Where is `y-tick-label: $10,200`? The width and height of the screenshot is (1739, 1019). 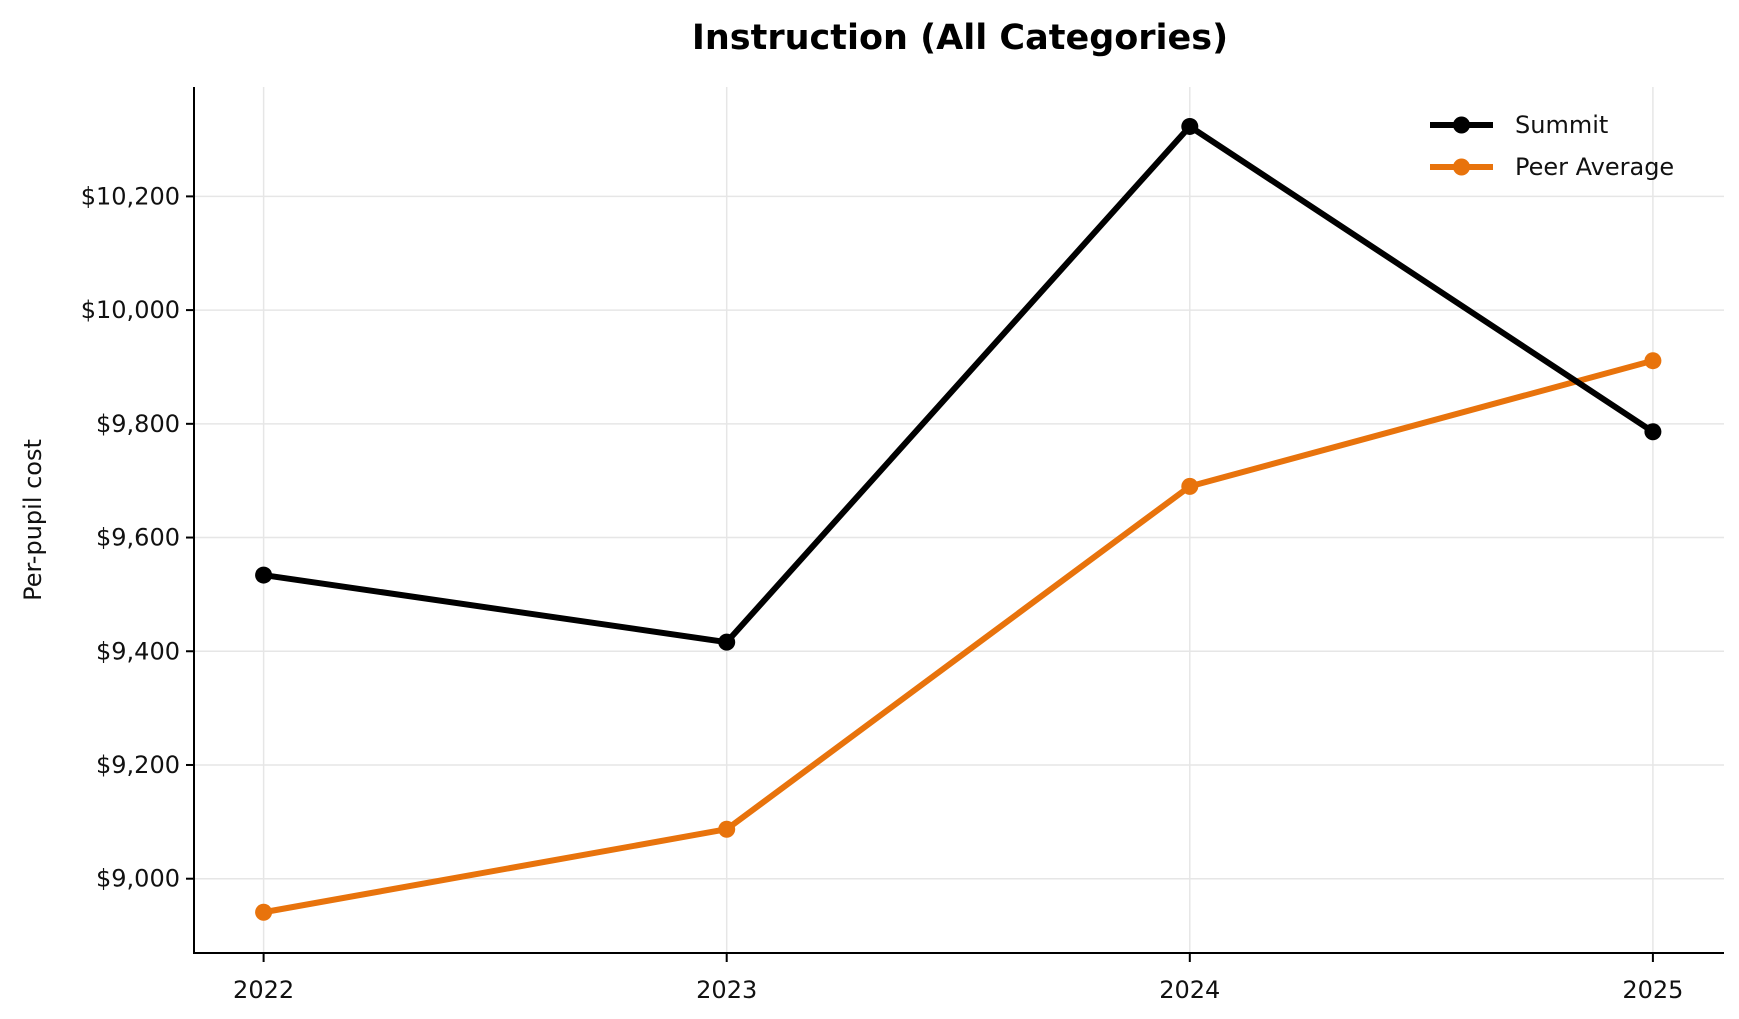
y-tick-label: $10,200 is located at coordinates (130, 196).